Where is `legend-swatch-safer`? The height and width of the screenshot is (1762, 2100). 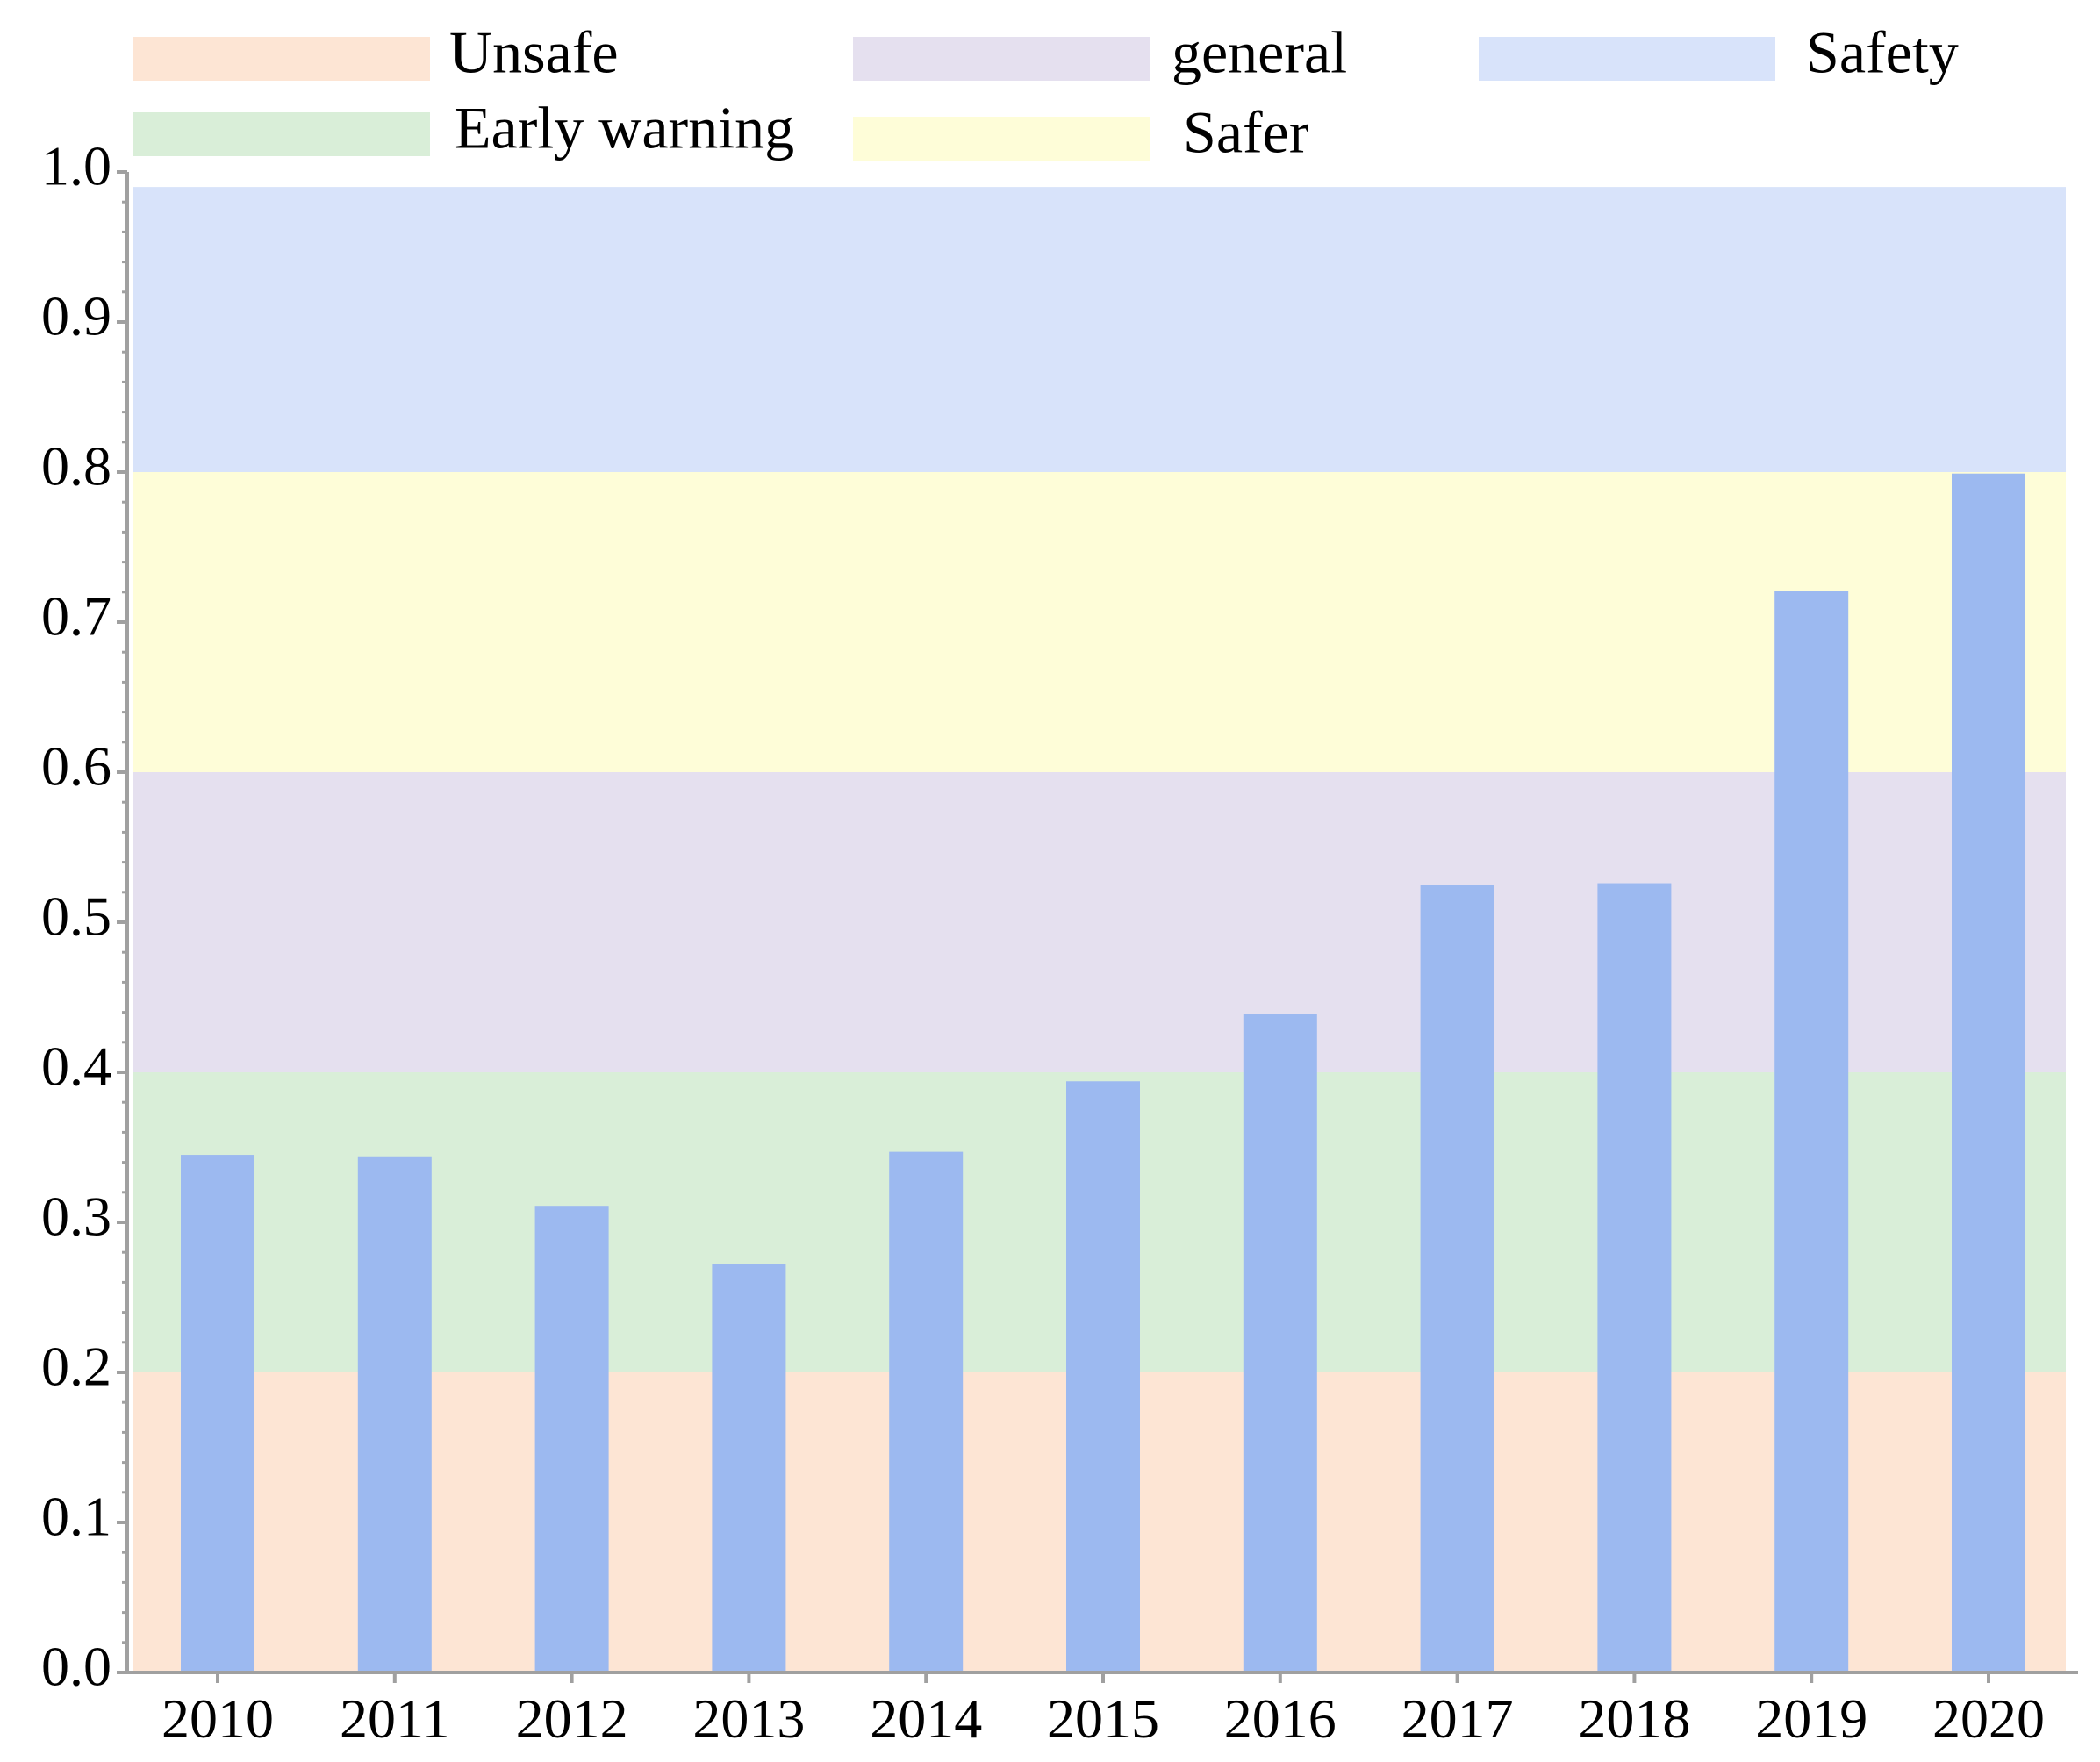 legend-swatch-safer is located at coordinates (1002, 139).